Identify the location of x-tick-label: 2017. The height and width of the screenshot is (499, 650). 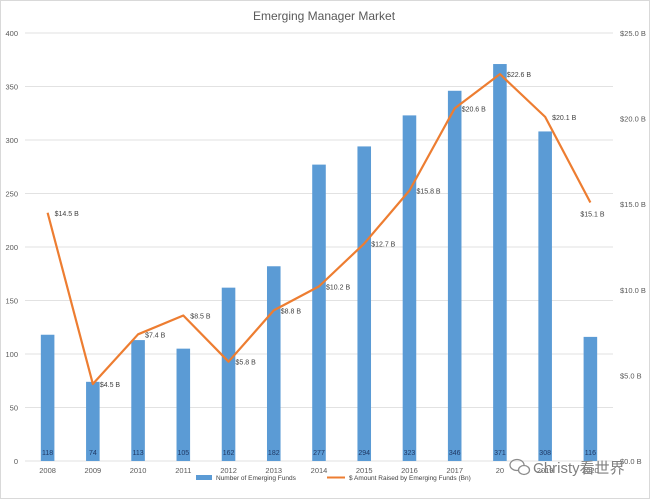
(454, 470).